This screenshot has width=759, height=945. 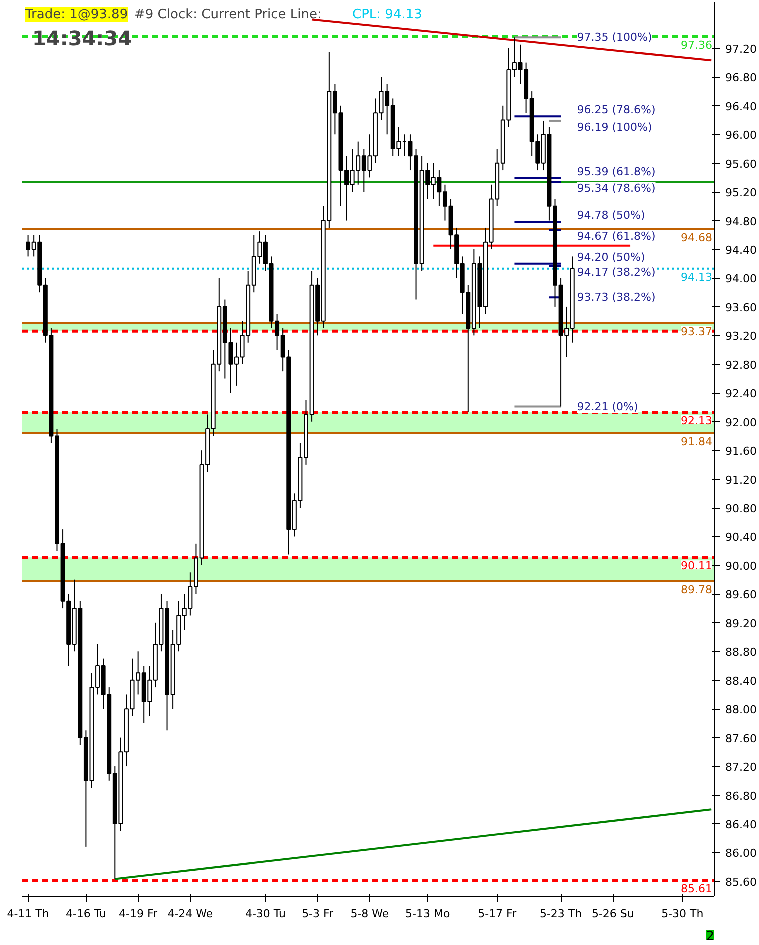 I want to click on x-tick-label: 4-30 Tu, so click(x=265, y=914).